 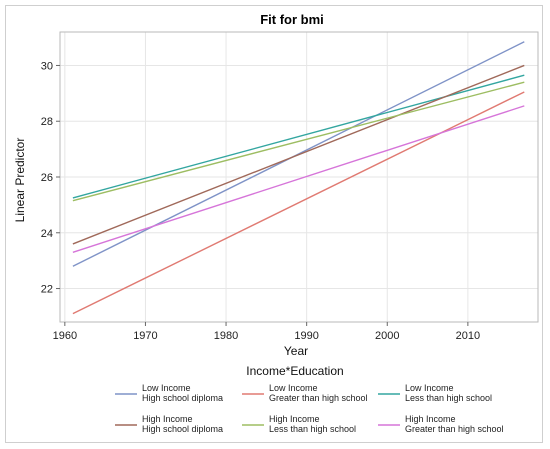 I want to click on y-tick-label: 24, so click(x=47, y=234).